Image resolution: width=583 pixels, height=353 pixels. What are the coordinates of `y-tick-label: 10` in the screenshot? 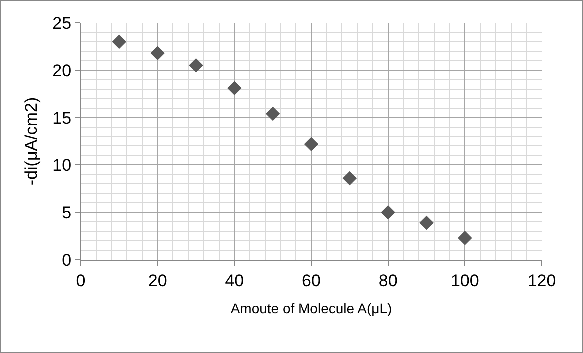 It's located at (62, 166).